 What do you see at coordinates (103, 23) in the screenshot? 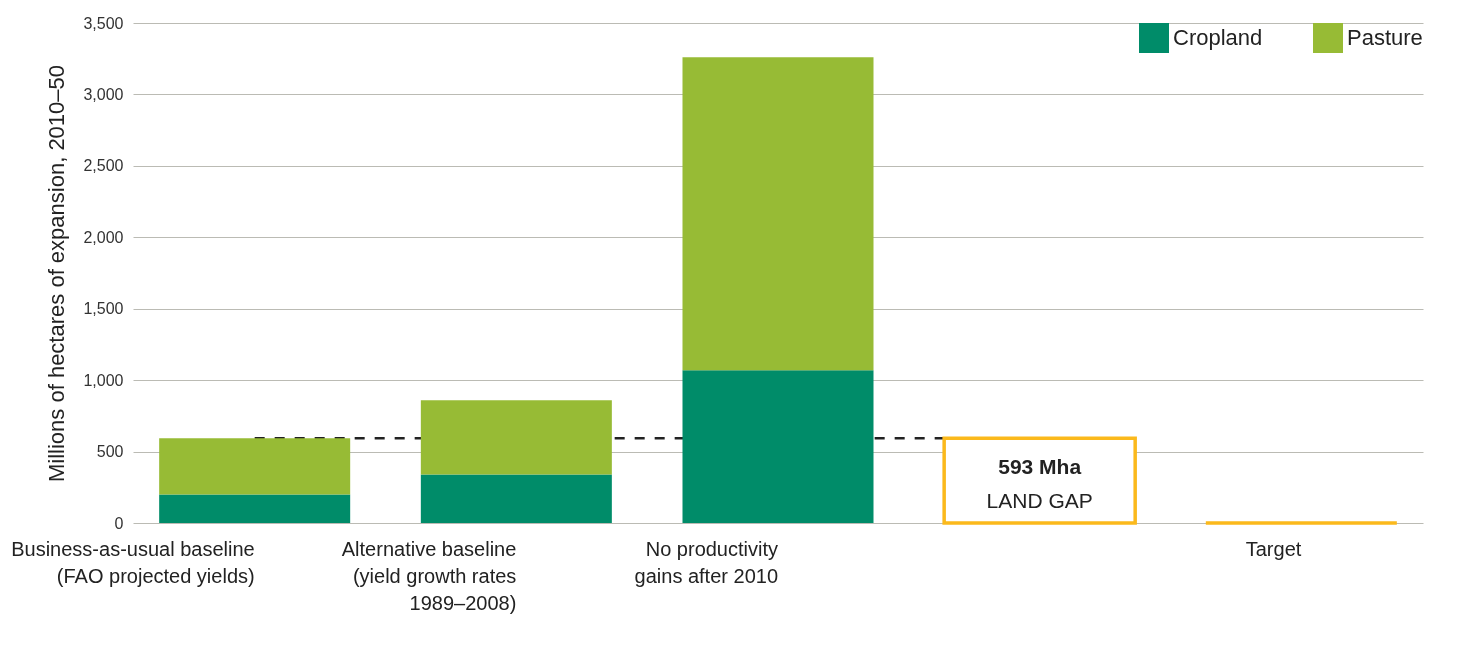
I see `y-tick-label: 3,500` at bounding box center [103, 23].